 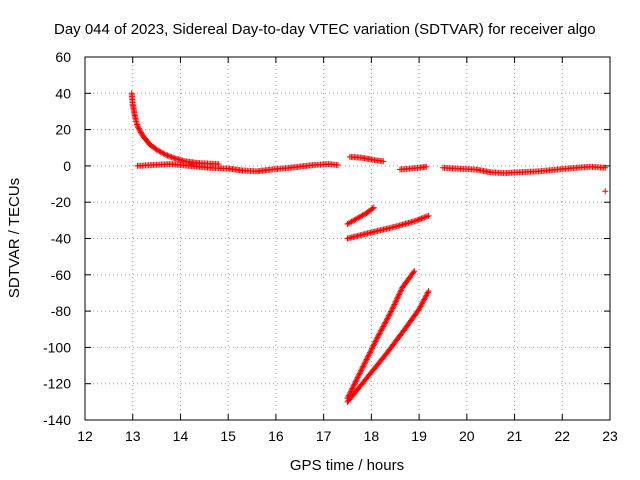 I want to click on y-tick-label: -140, so click(x=57, y=420).